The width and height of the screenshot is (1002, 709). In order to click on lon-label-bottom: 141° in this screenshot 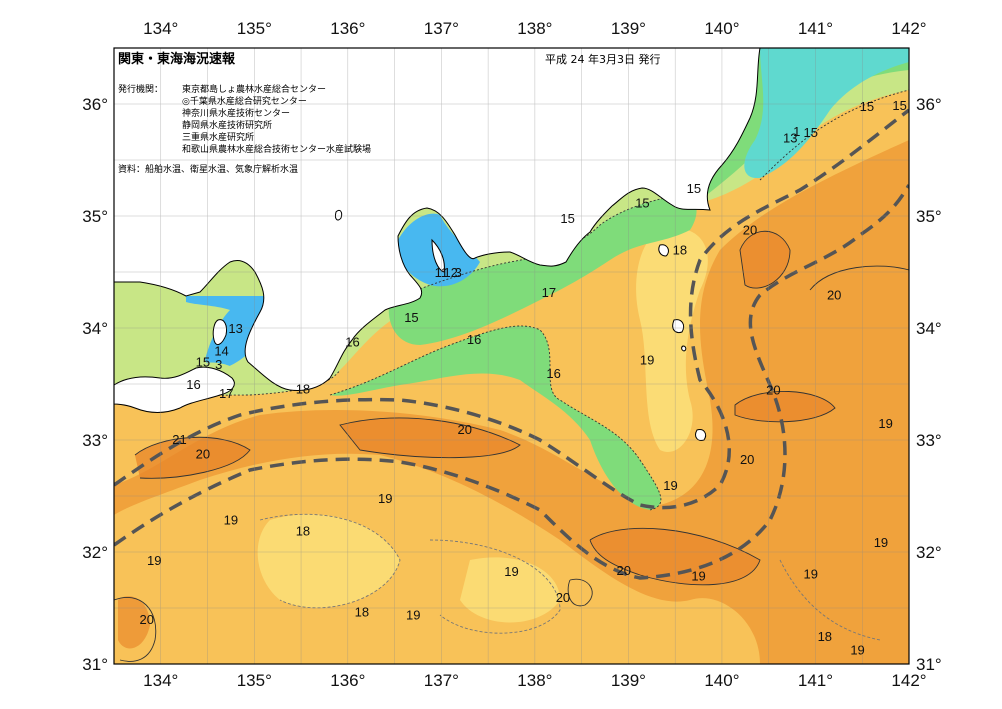, I will do `click(815, 680)`.